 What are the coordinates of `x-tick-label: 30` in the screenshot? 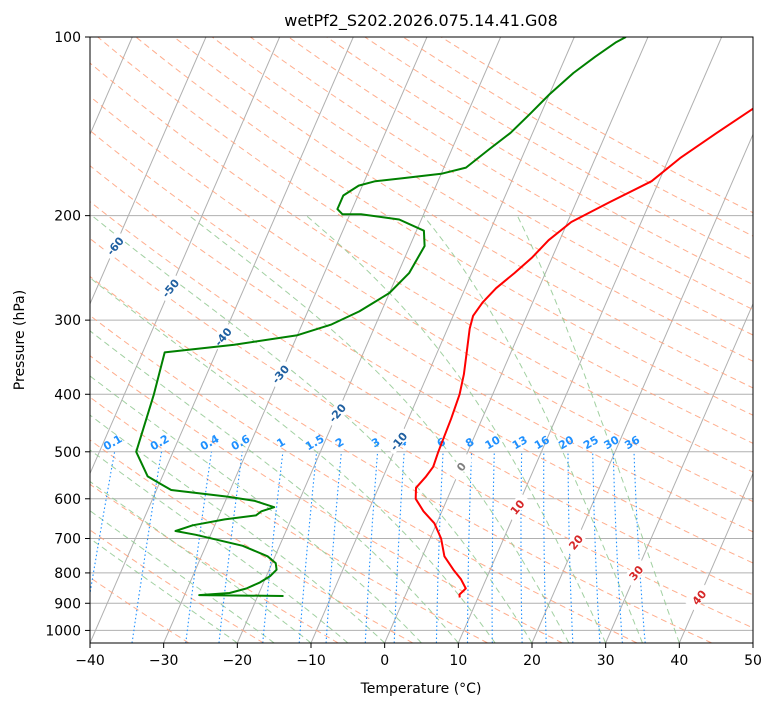 It's located at (606, 661).